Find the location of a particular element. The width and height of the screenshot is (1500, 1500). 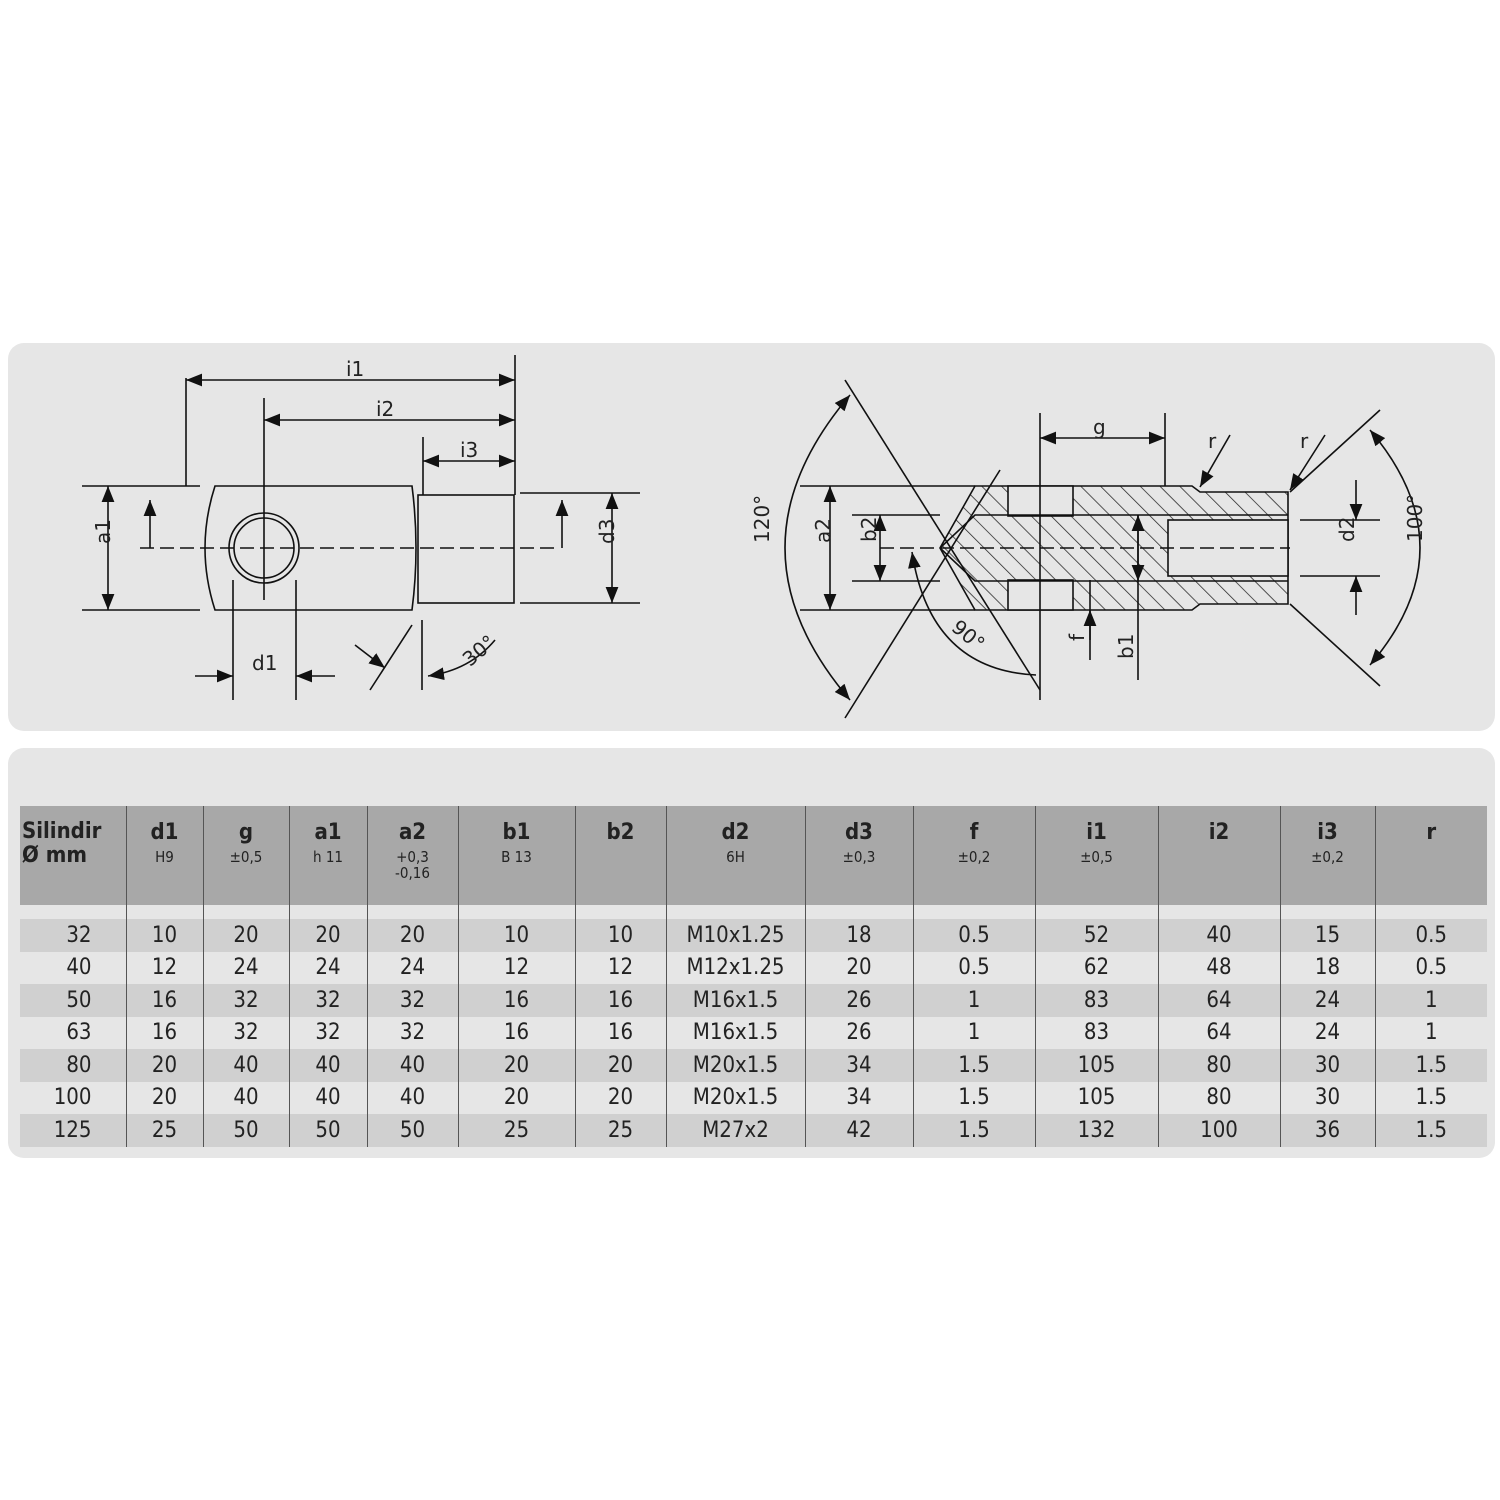

table-cell: 62 is located at coordinates (1096, 967).